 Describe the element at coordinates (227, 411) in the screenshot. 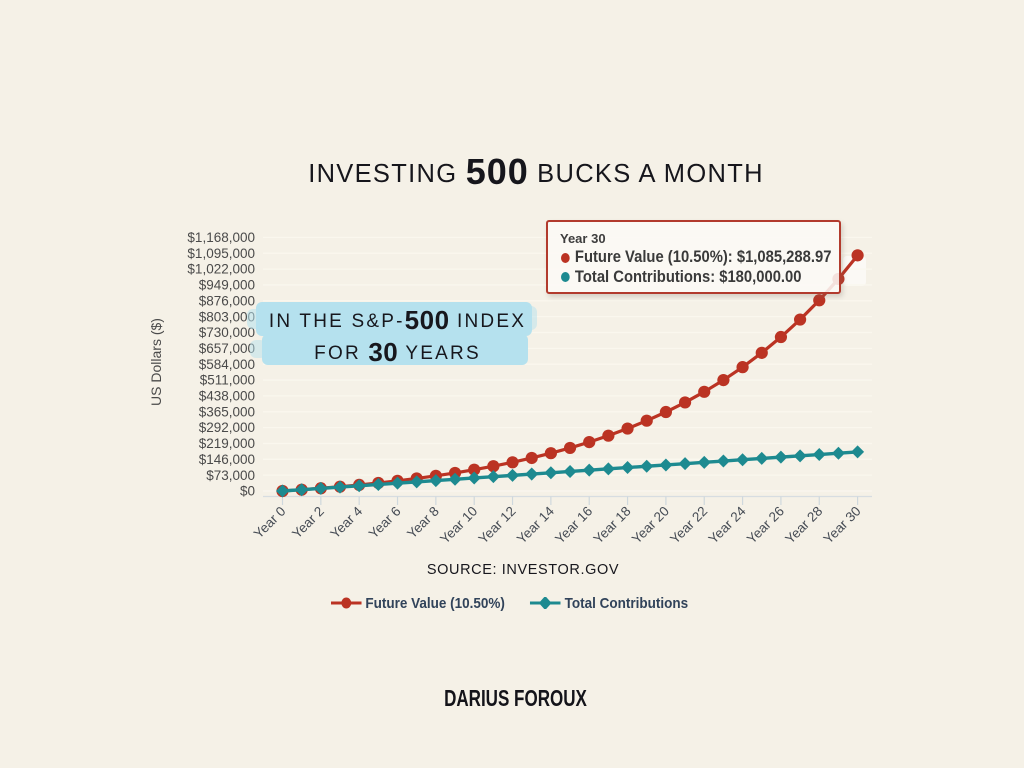

I see `svg-text: $365,000` at that location.